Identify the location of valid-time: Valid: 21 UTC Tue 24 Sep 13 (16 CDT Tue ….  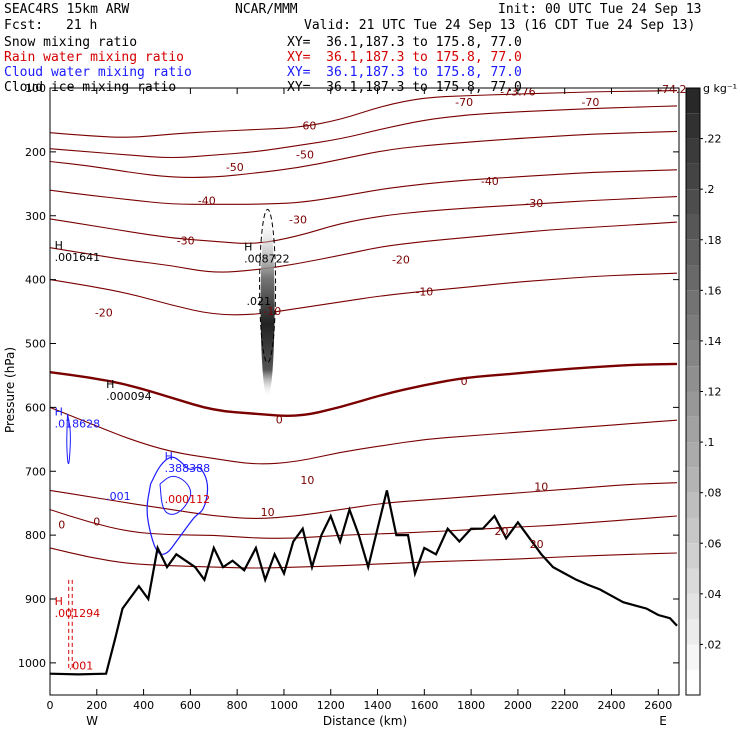
(500, 25).